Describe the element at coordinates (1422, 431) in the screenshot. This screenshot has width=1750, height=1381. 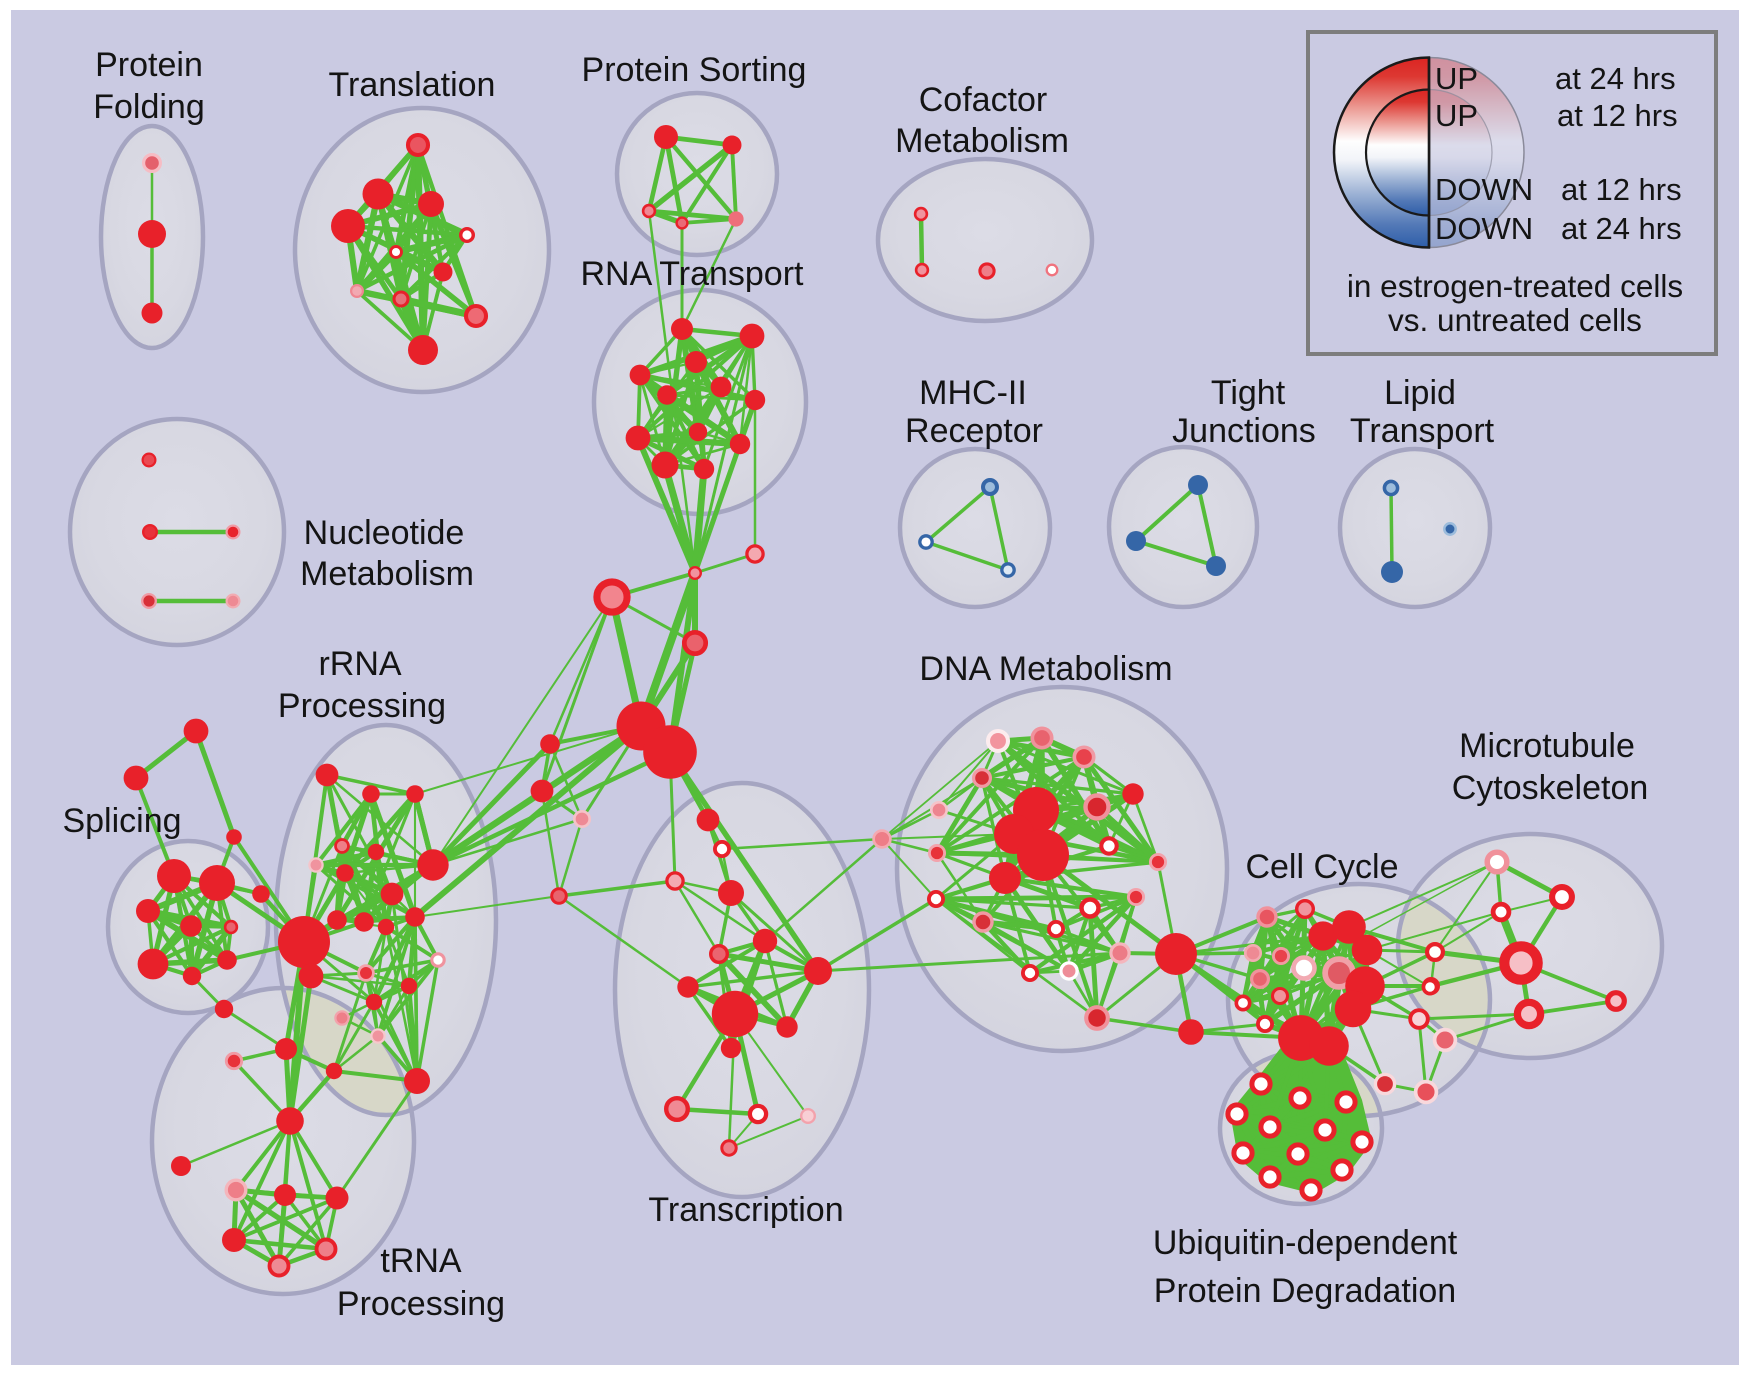
I see `svg-text: Transport` at that location.